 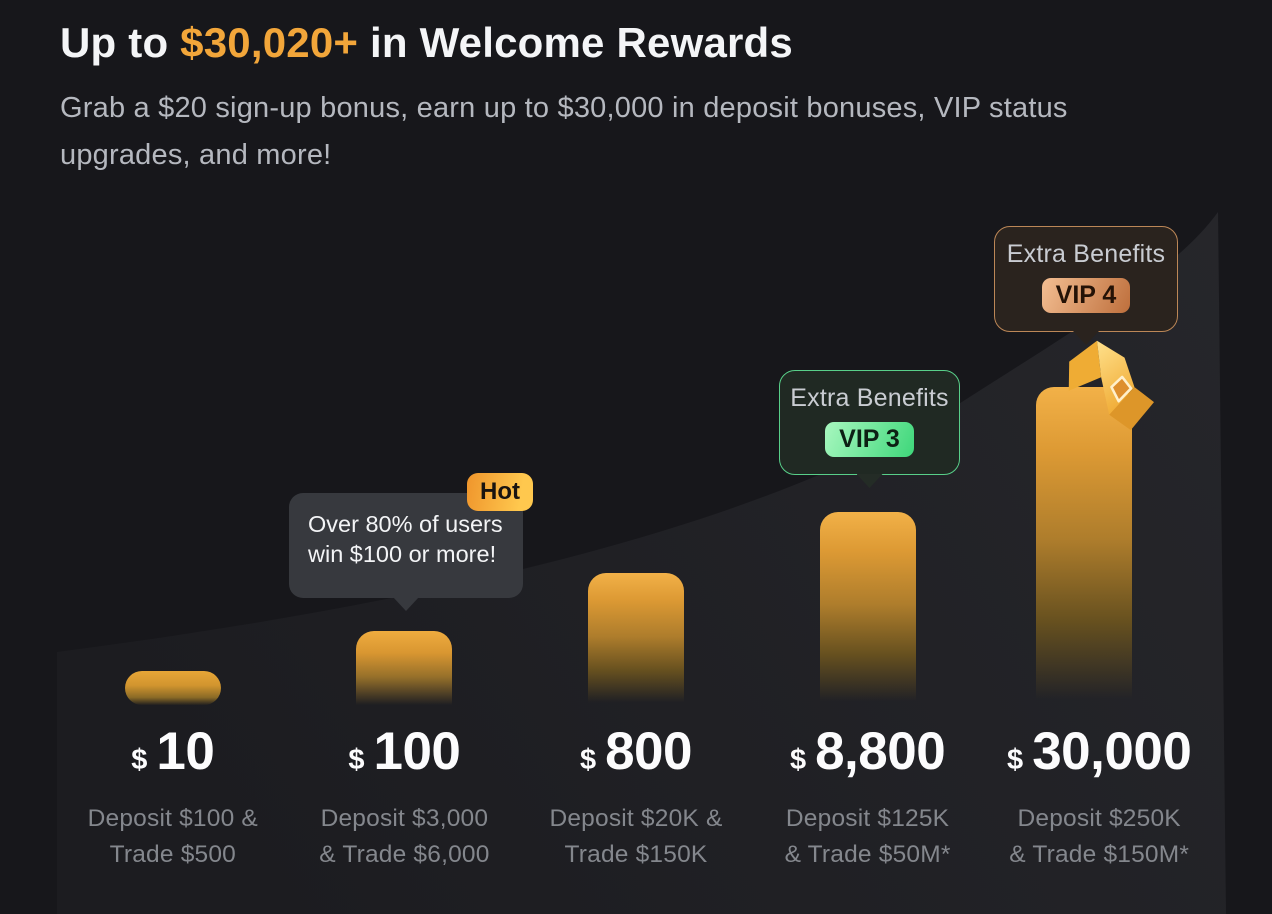 I want to click on requirement-label: Deposit $3,000 & Trade $6,000, so click(x=404, y=836).